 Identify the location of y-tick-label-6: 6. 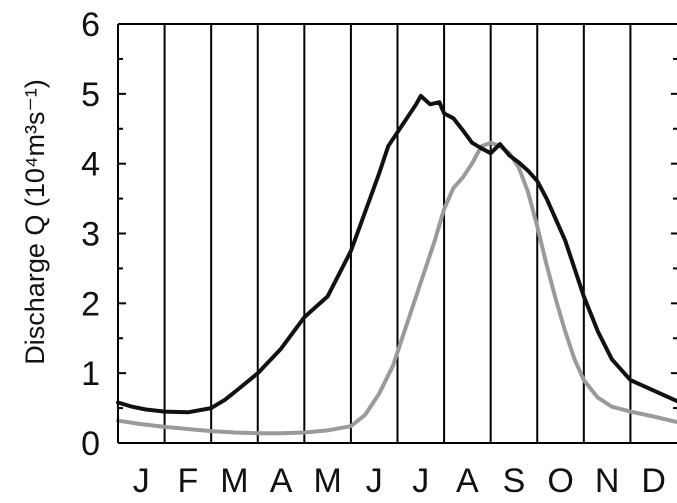
(90, 25).